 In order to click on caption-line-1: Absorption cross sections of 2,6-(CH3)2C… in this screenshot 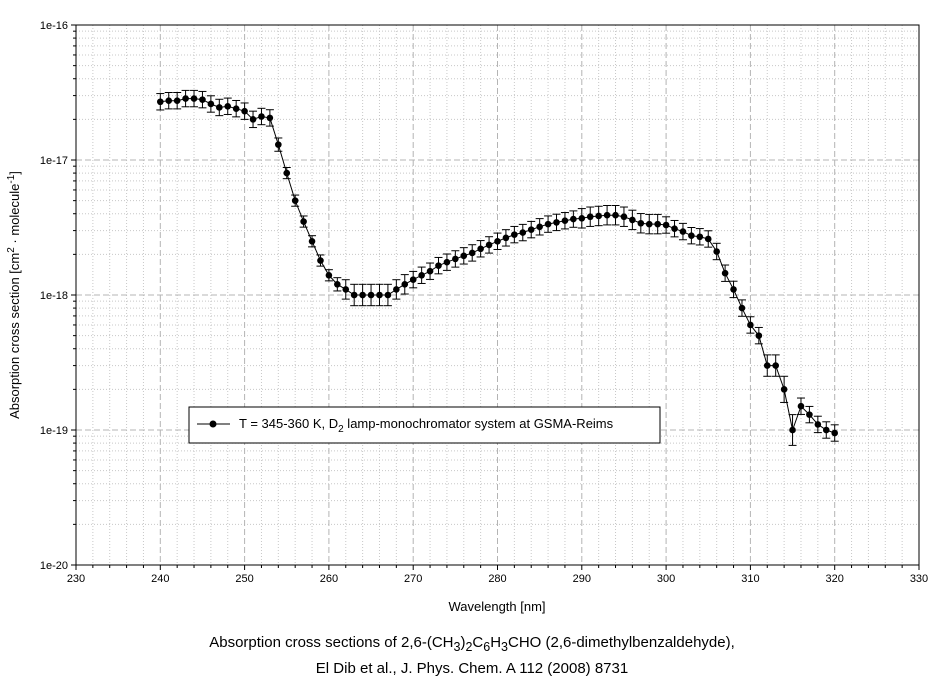, I will do `click(472, 644)`.